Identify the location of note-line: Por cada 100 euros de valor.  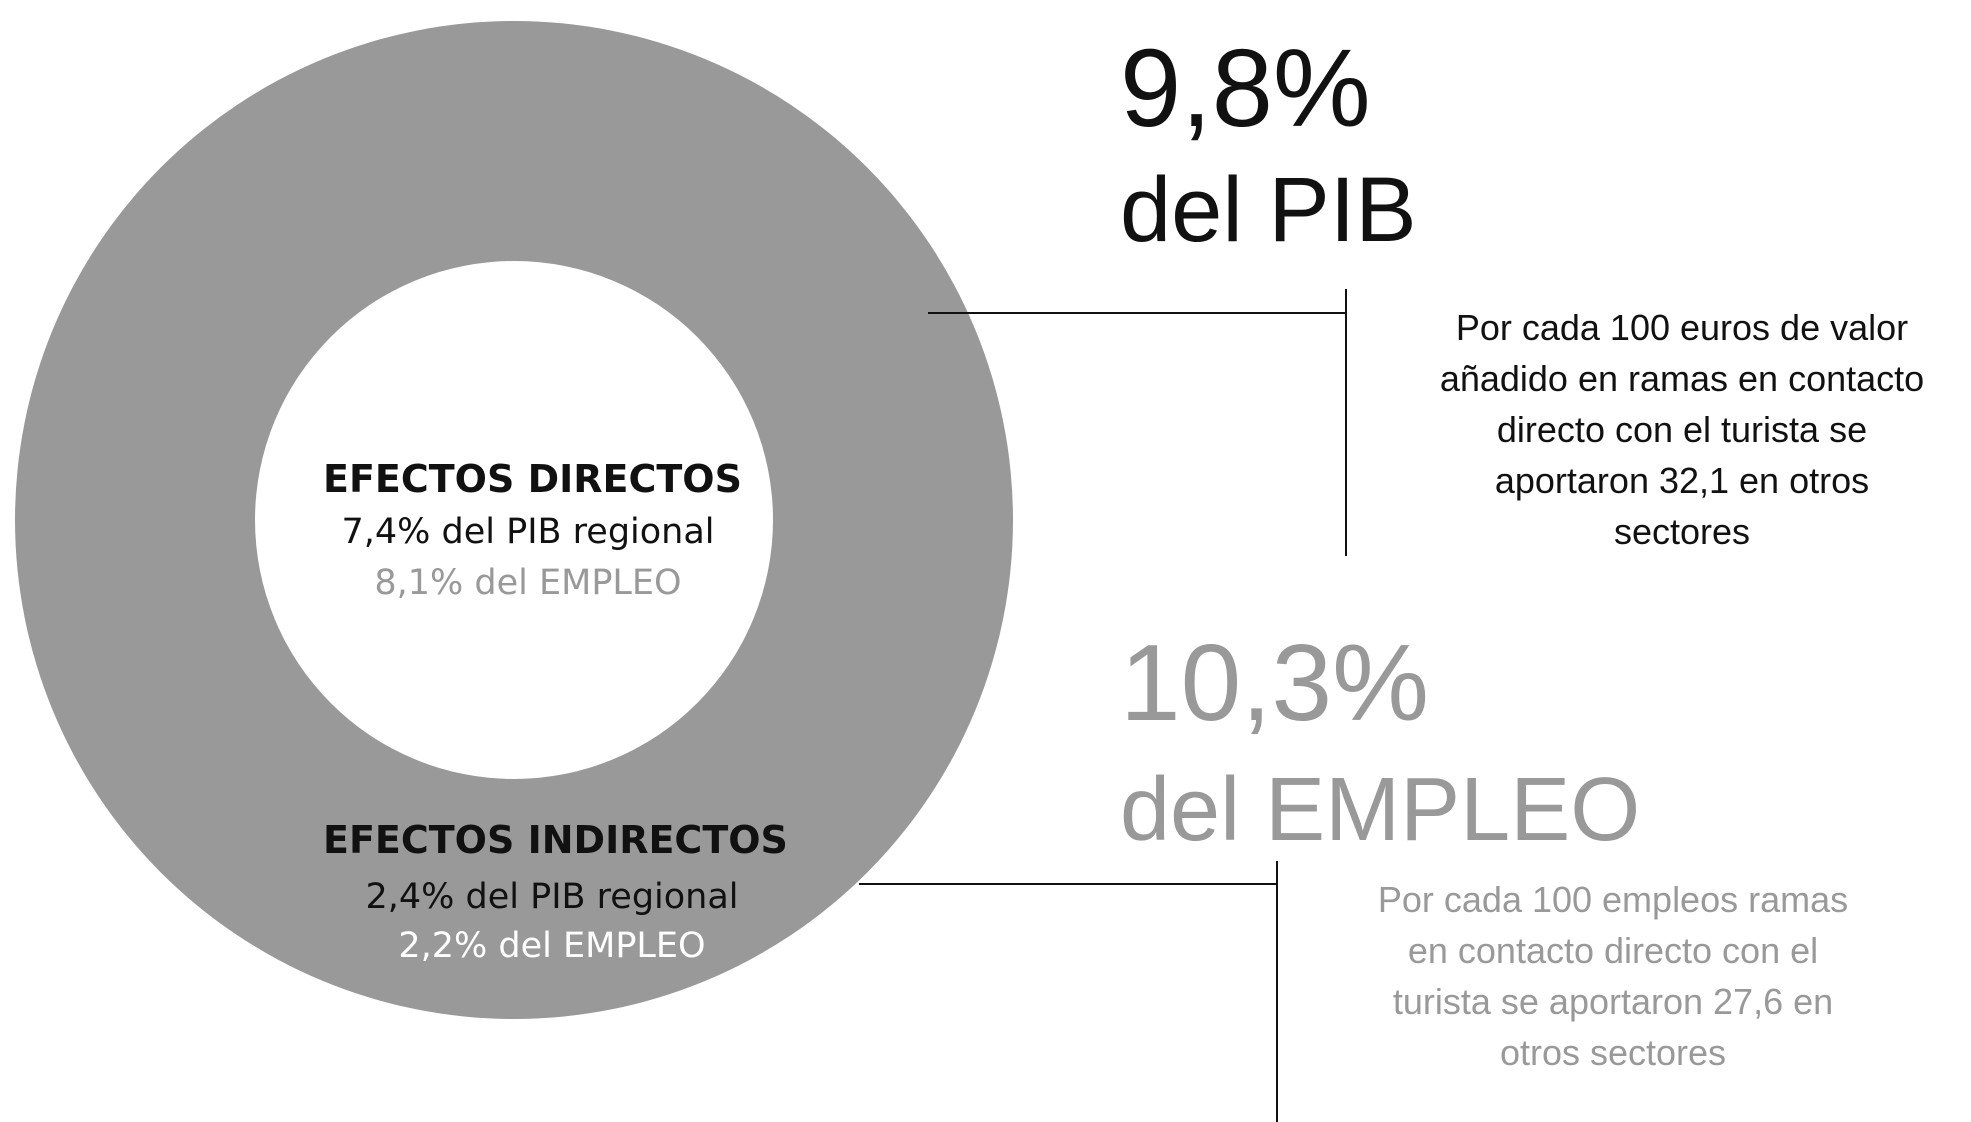
(1682, 327).